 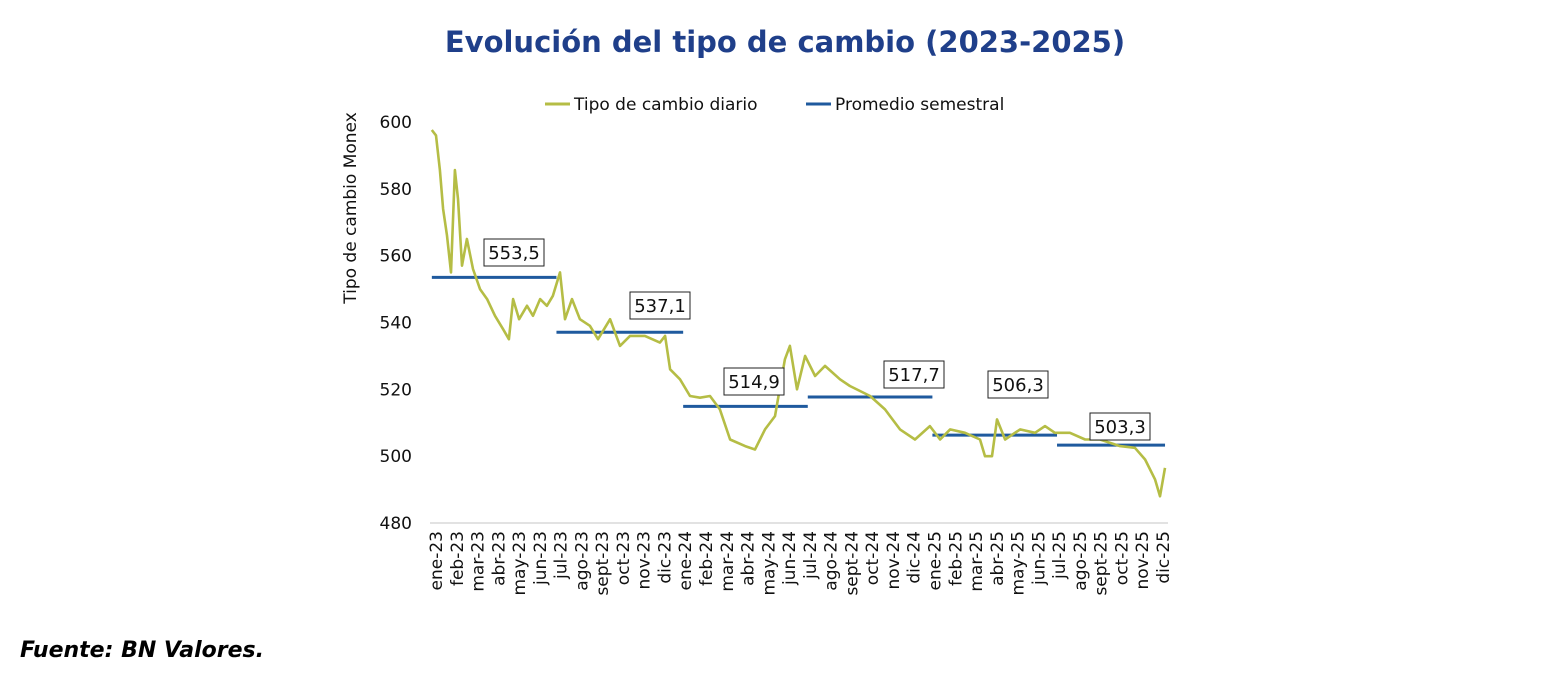 What do you see at coordinates (873, 558) in the screenshot?
I see `x-tick-label: oct-24` at bounding box center [873, 558].